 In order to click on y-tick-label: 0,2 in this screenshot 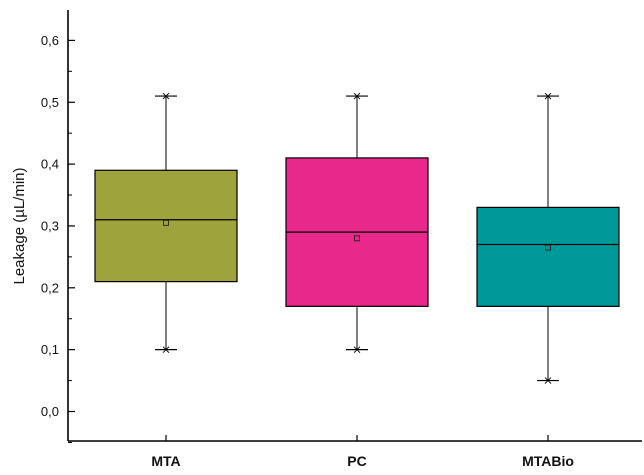, I will do `click(50, 287)`.